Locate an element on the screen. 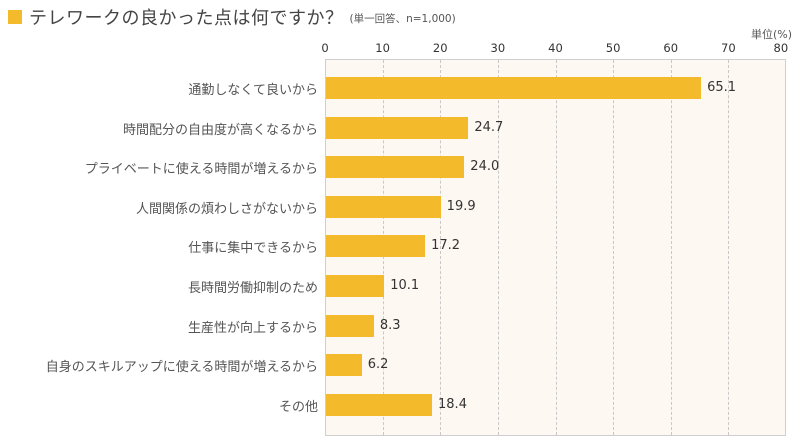 Image resolution: width=800 pixels, height=441 pixels. bar-value-label: 19.9 is located at coordinates (461, 206).